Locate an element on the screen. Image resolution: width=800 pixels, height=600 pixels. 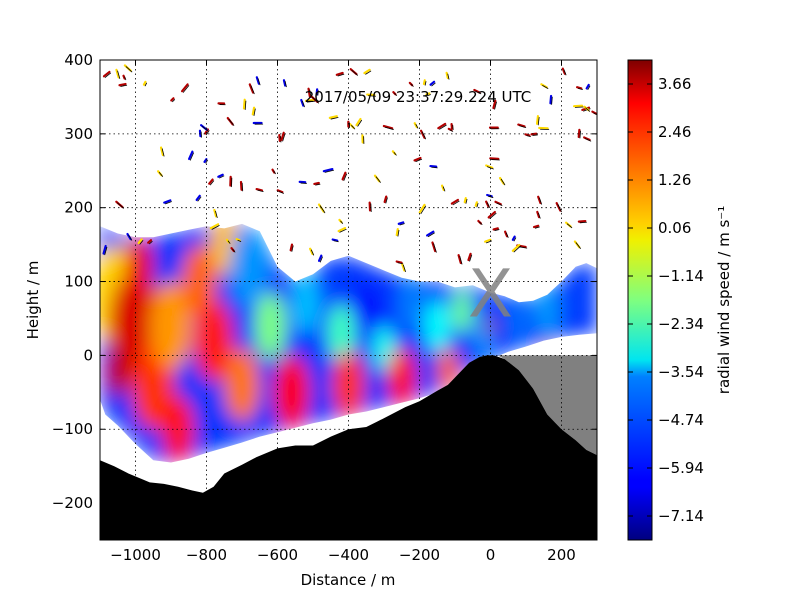
x-tick-label: 0 is located at coordinates (491, 555).